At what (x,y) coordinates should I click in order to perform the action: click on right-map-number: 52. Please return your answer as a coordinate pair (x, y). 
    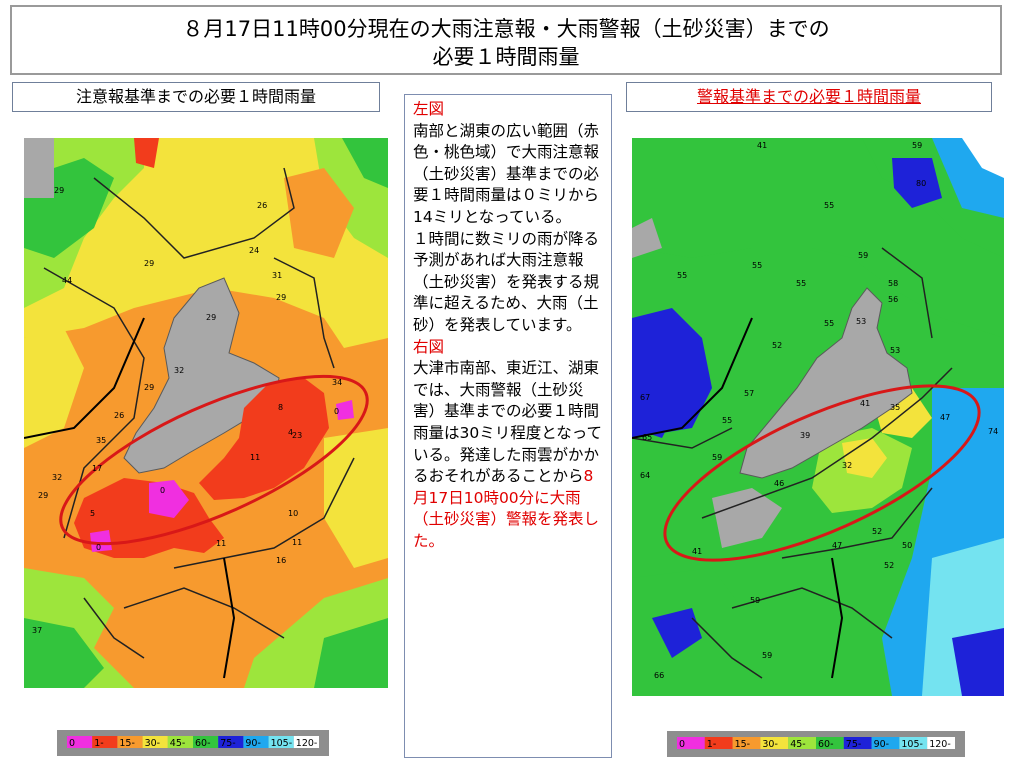
    Looking at the image, I should click on (889, 565).